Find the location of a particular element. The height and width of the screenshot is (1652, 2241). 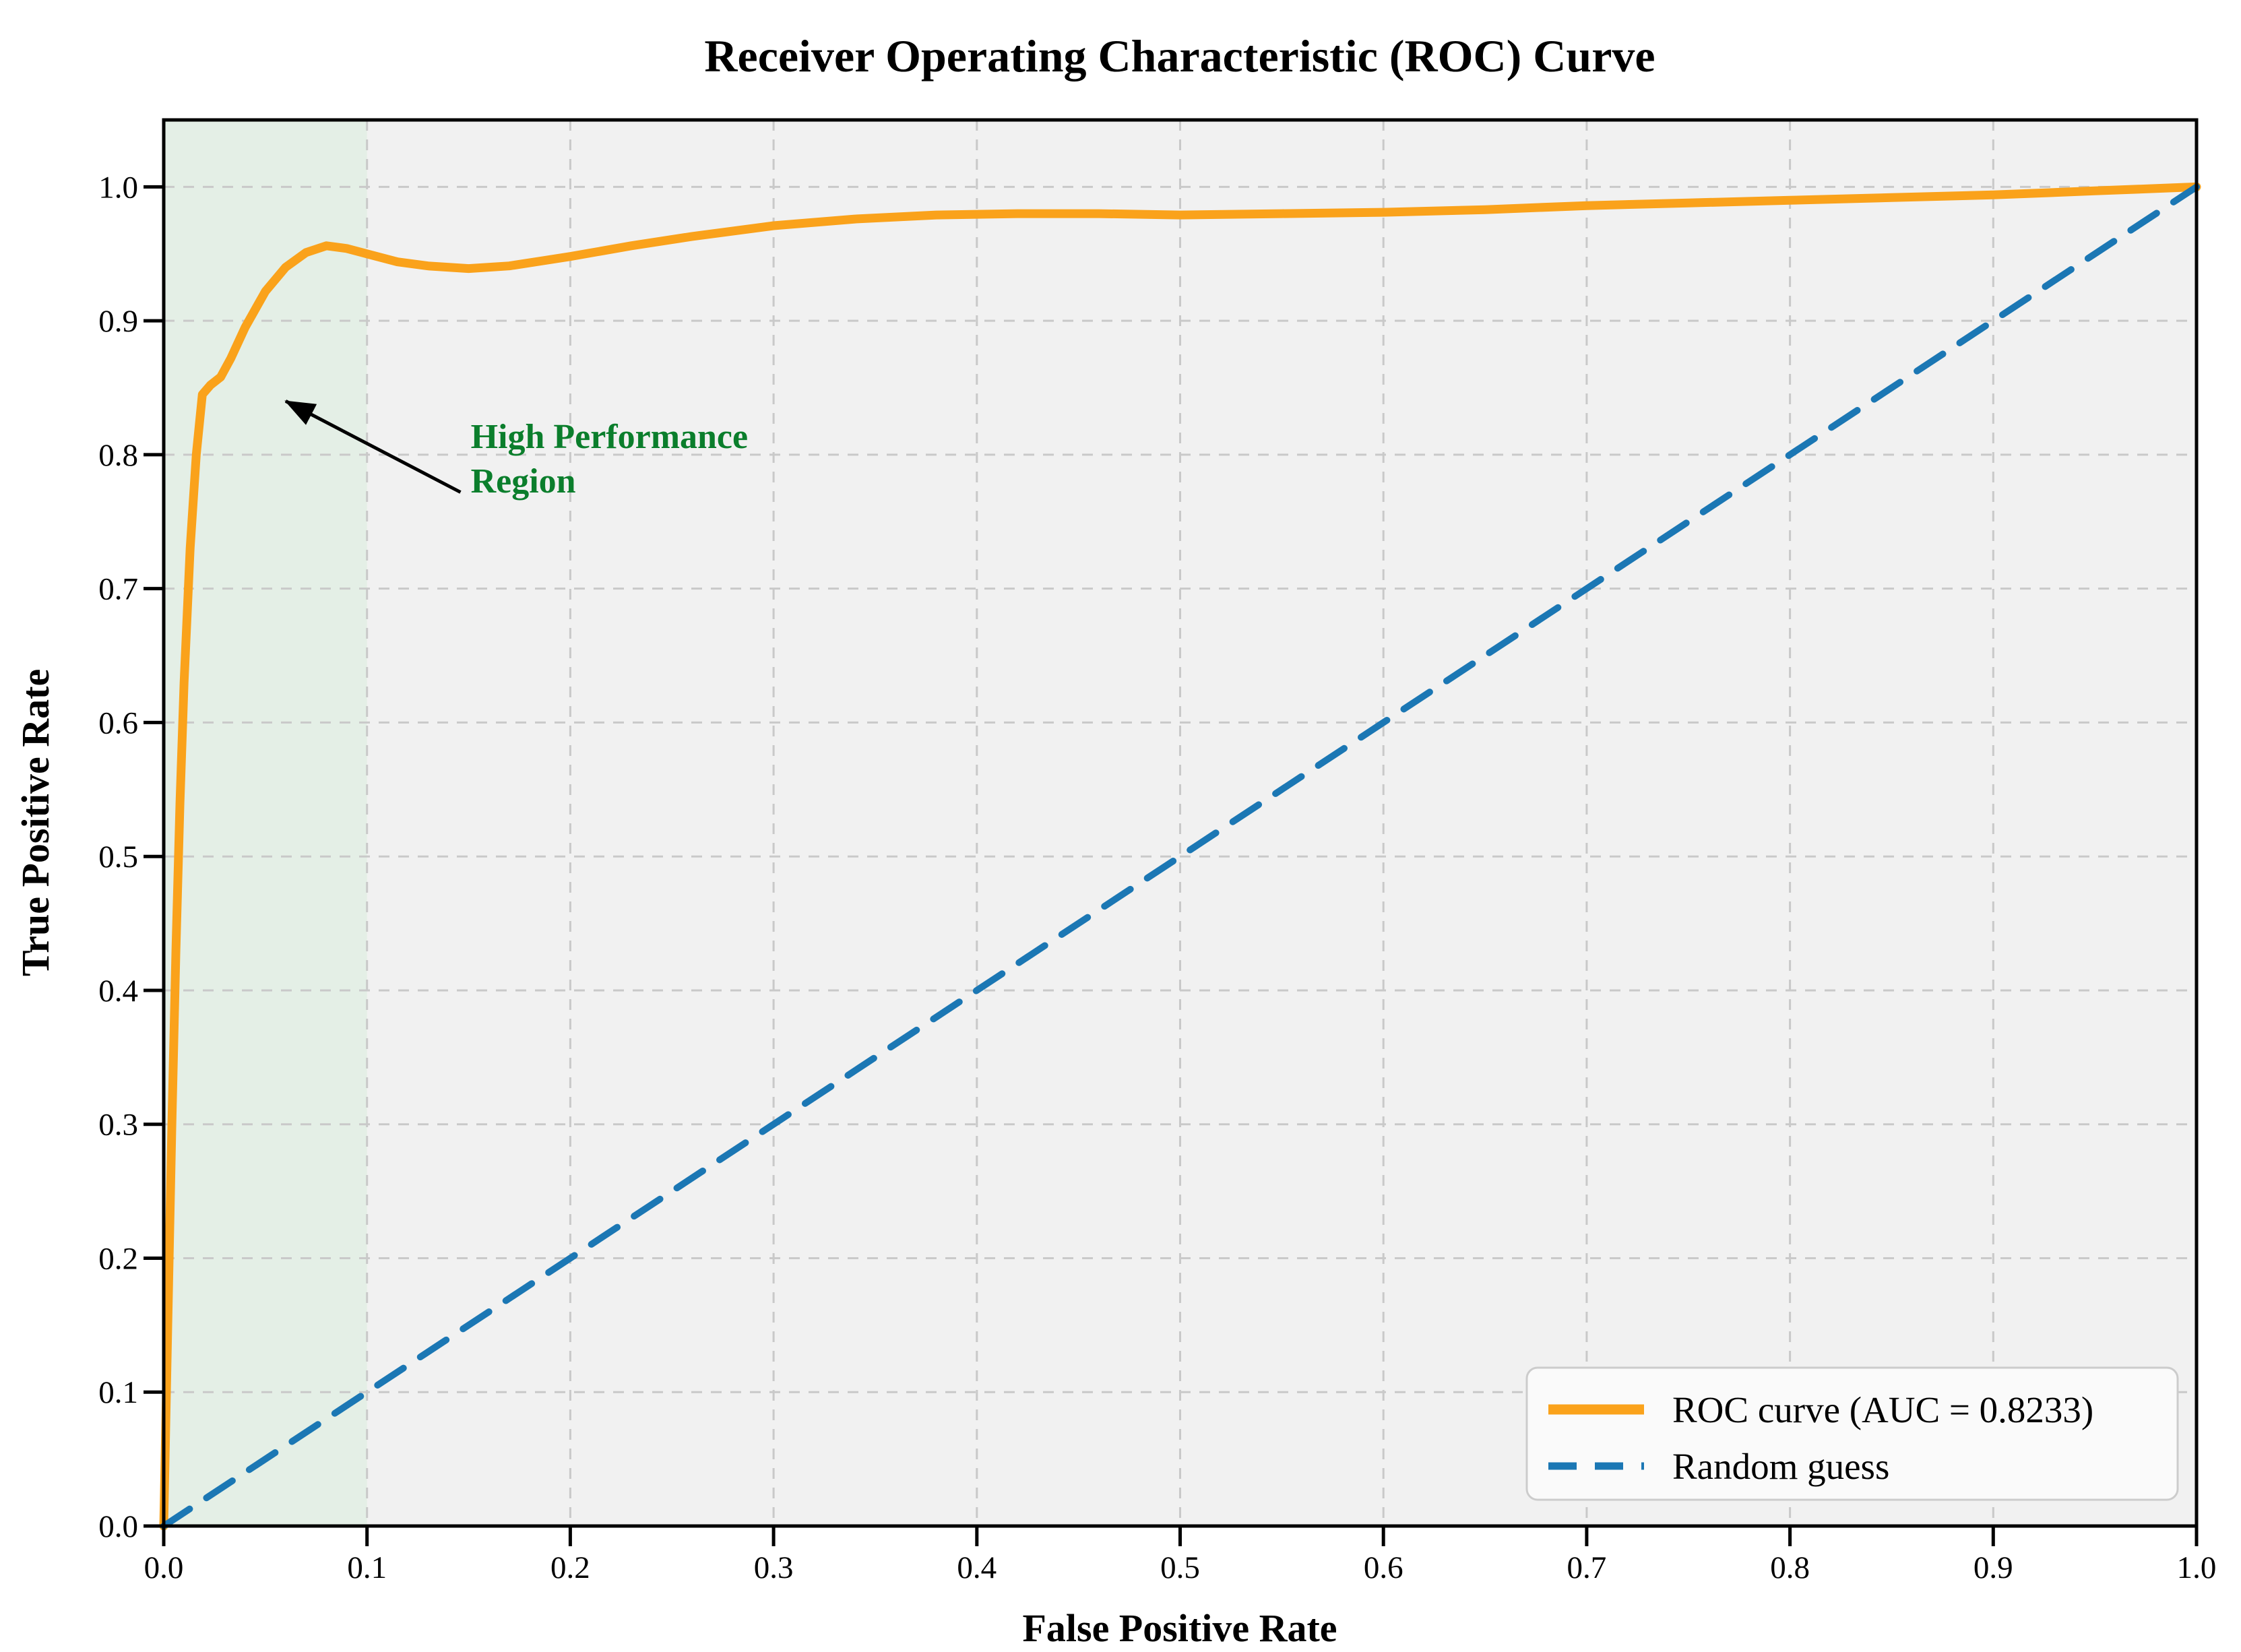

y-tick-label: 0.1 is located at coordinates (118, 1392).